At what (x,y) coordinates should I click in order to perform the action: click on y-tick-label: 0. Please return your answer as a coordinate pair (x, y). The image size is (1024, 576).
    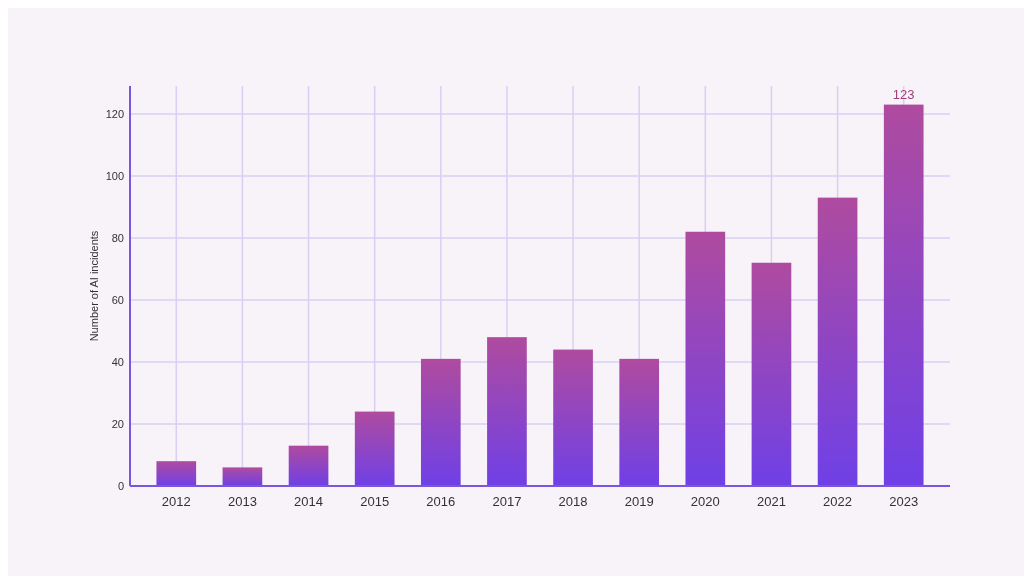
    Looking at the image, I should click on (120, 485).